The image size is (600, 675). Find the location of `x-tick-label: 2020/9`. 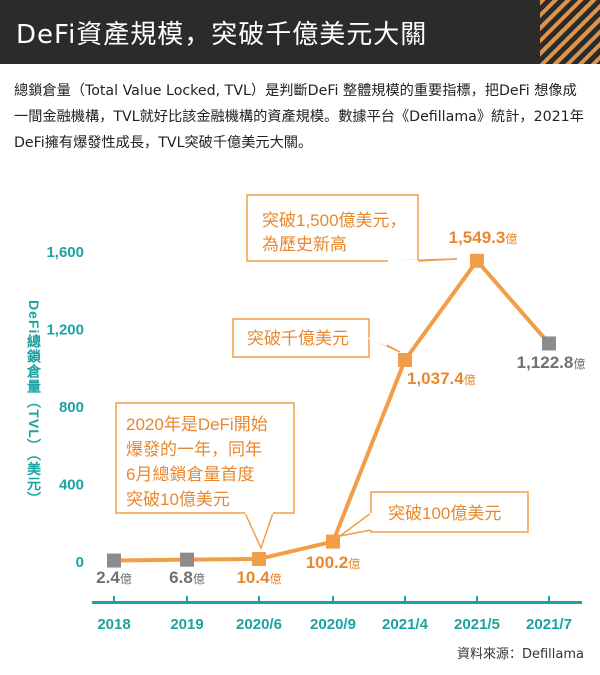

x-tick-label: 2020/9 is located at coordinates (333, 624).